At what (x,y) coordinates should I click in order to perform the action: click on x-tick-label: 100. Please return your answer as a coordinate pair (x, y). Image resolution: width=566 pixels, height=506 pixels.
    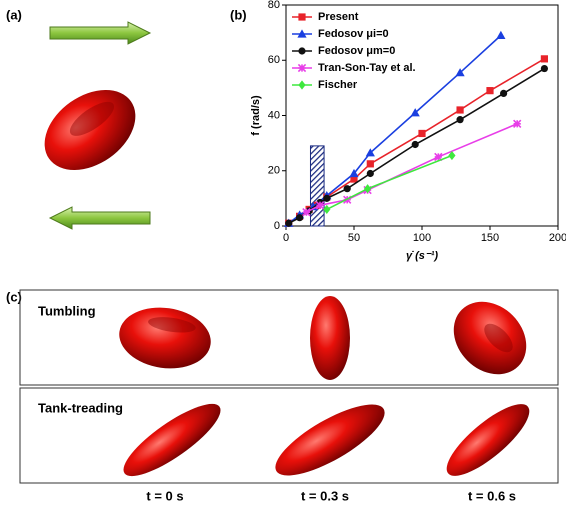
    Looking at the image, I should click on (422, 238).